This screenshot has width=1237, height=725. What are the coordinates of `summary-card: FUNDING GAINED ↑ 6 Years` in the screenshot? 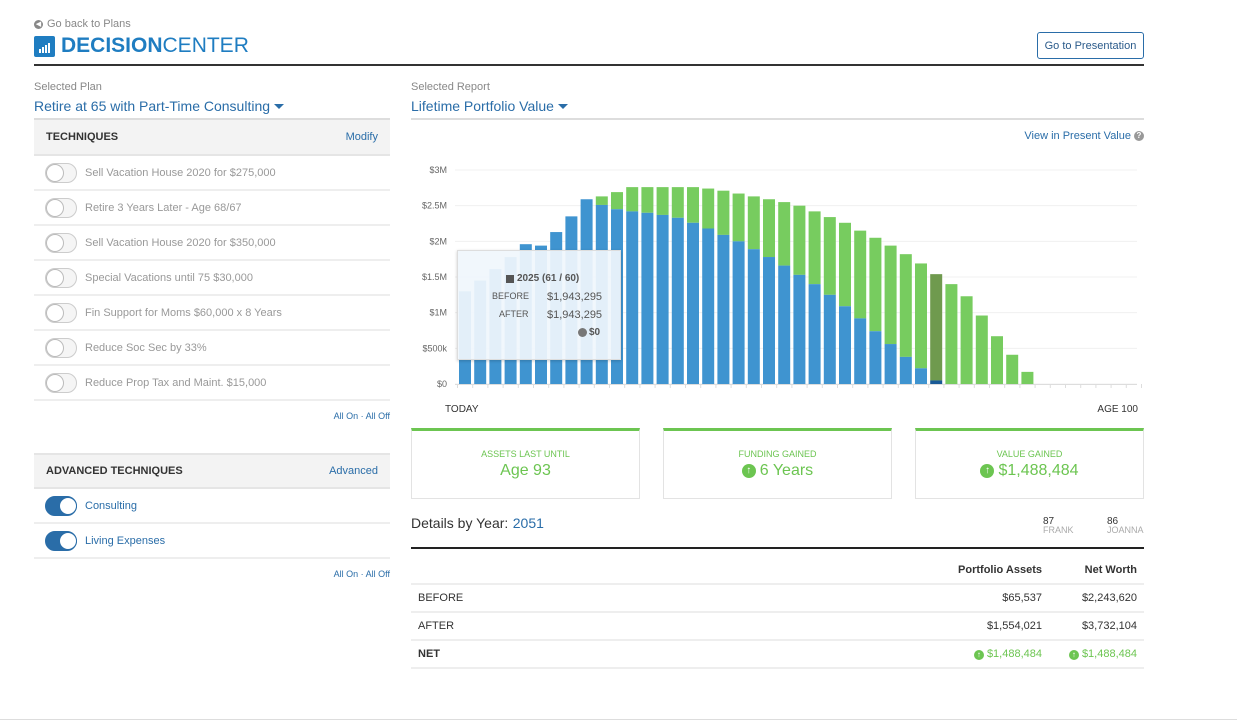 It's located at (777, 463).